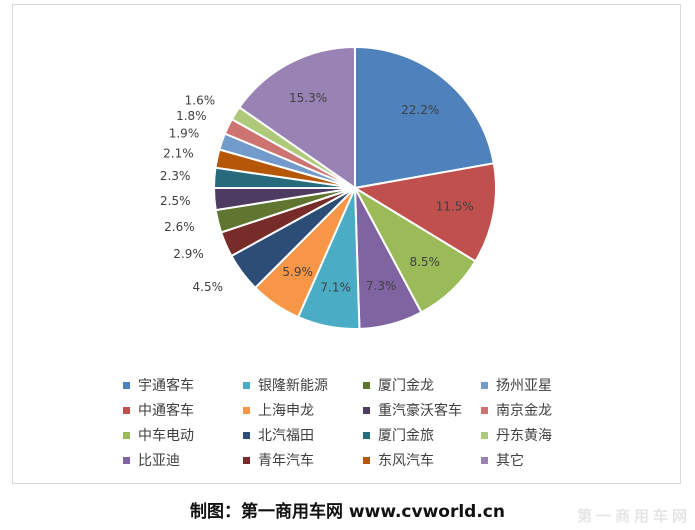  I want to click on legend-item: 厦门金龙, so click(422, 385).